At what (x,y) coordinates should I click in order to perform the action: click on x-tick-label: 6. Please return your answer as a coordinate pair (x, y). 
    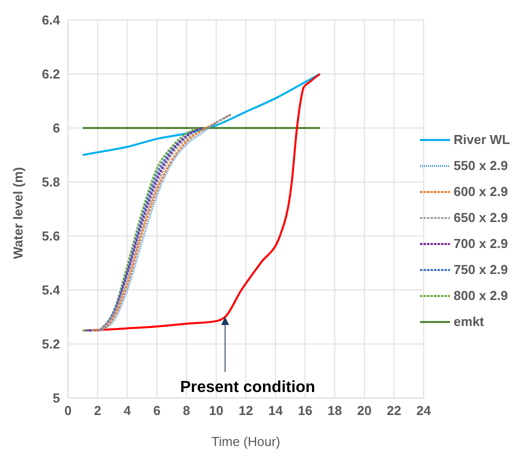
    Looking at the image, I should click on (157, 410).